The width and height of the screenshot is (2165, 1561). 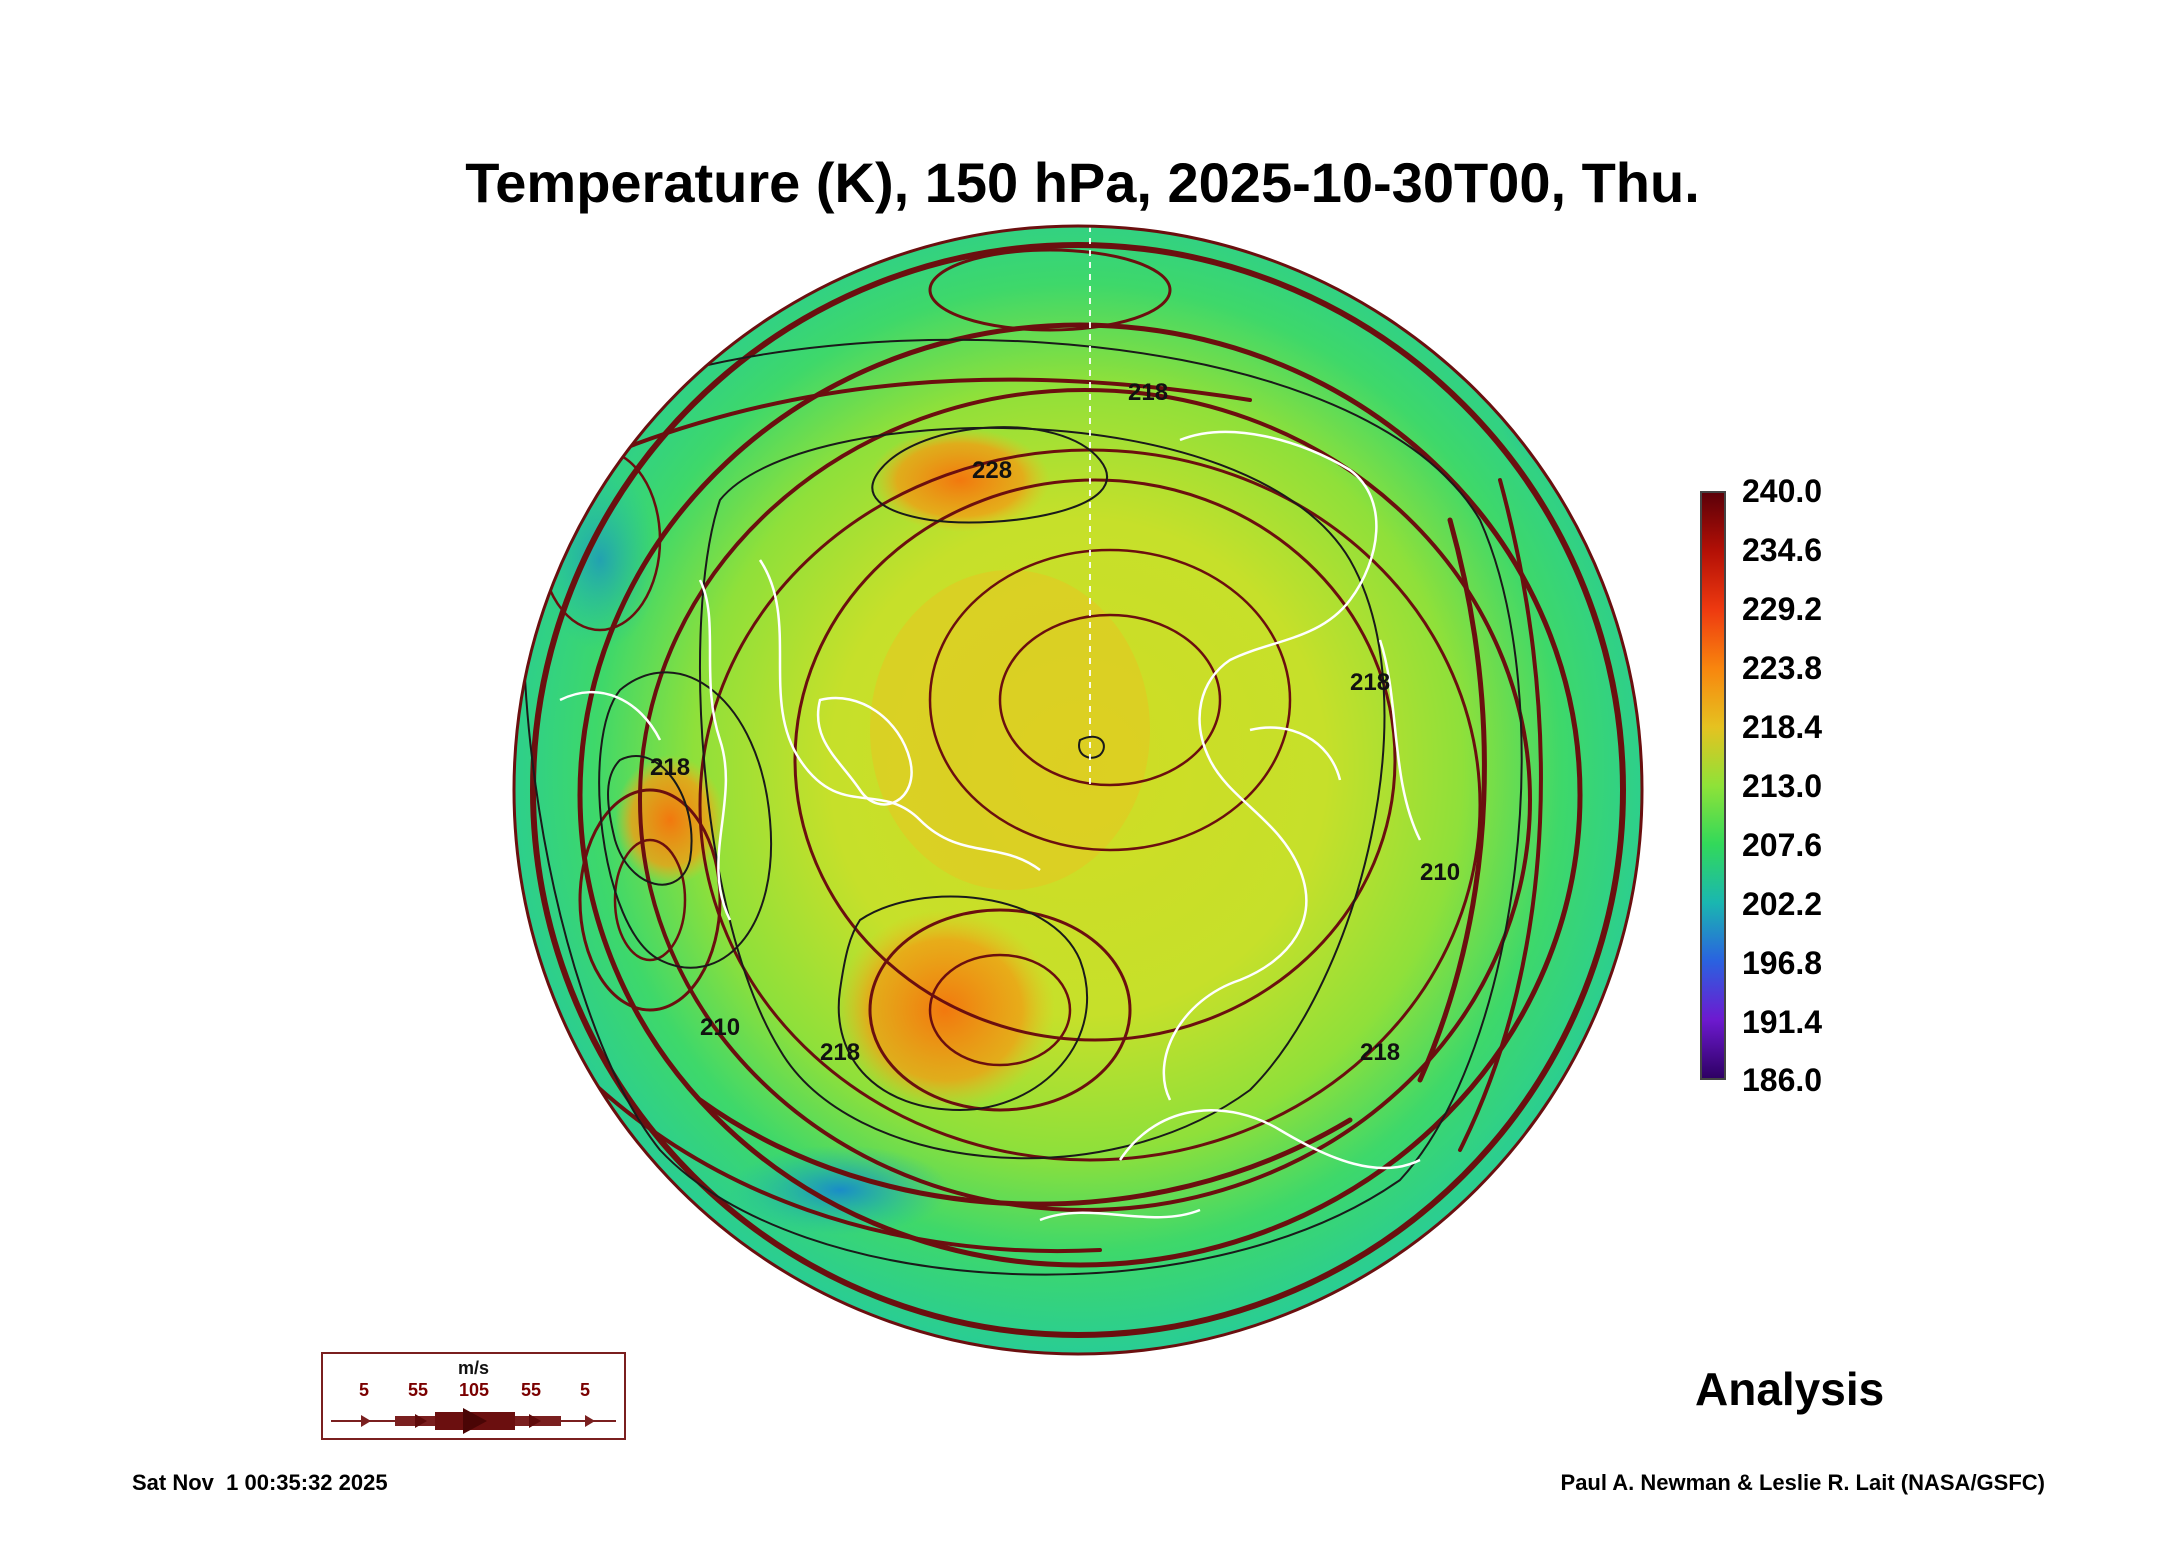 I want to click on colorbar-label: 218.4, so click(x=1782, y=727).